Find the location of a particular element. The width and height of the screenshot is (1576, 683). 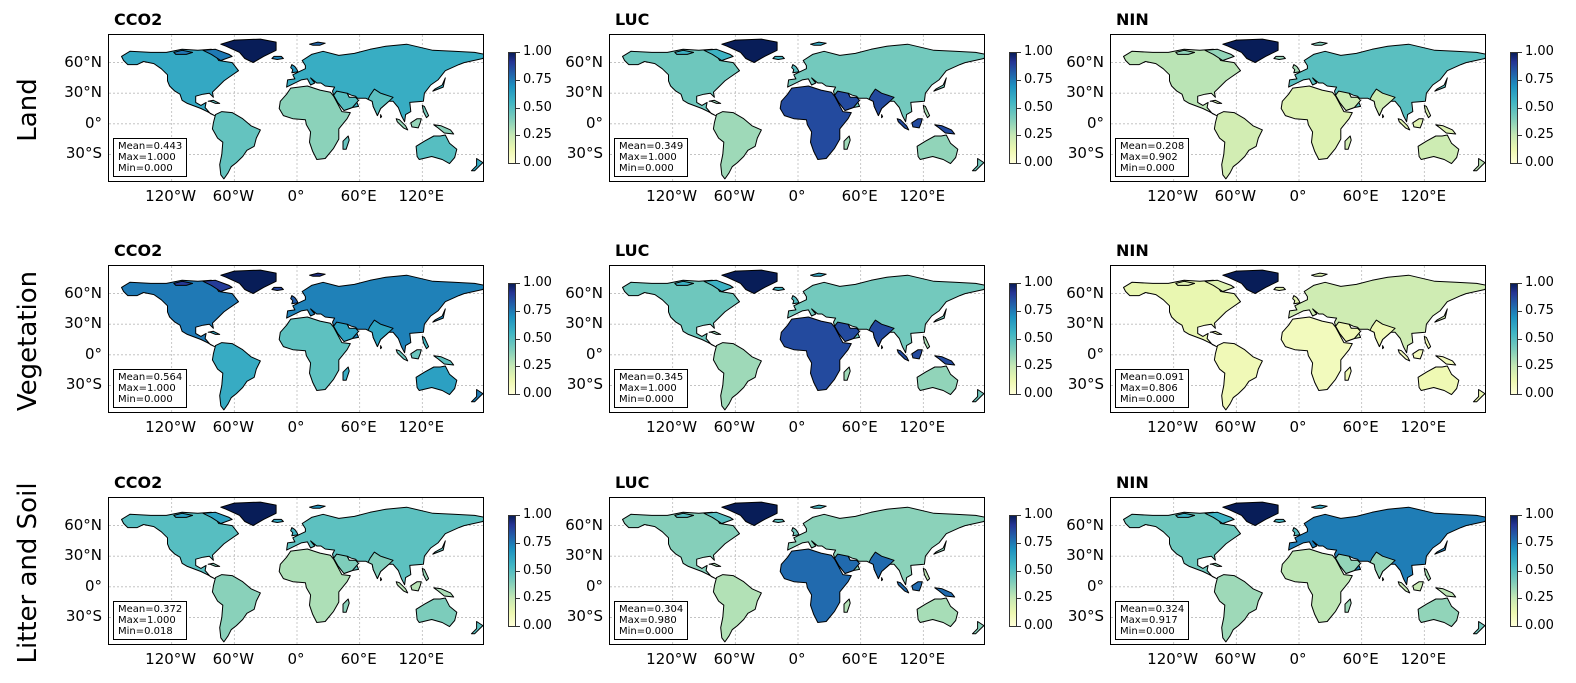

colorbar-tick-label: 0.50 is located at coordinates (1539, 338).